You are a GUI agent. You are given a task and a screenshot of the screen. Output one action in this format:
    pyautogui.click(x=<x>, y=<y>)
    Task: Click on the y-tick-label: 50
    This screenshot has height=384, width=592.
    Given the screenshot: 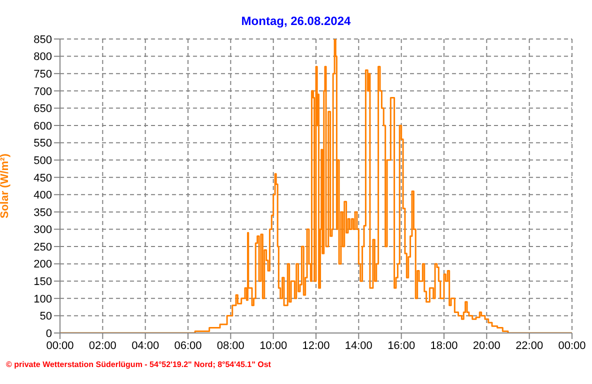 What is the action you would take?
    pyautogui.click(x=46, y=316)
    